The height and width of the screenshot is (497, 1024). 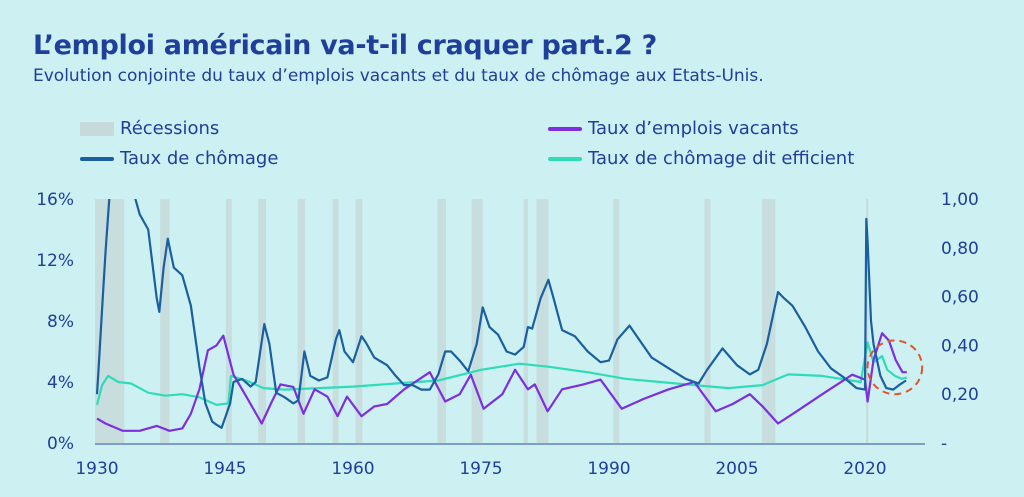 What do you see at coordinates (608, 469) in the screenshot?
I see `x-tick-label-1990: 1990` at bounding box center [608, 469].